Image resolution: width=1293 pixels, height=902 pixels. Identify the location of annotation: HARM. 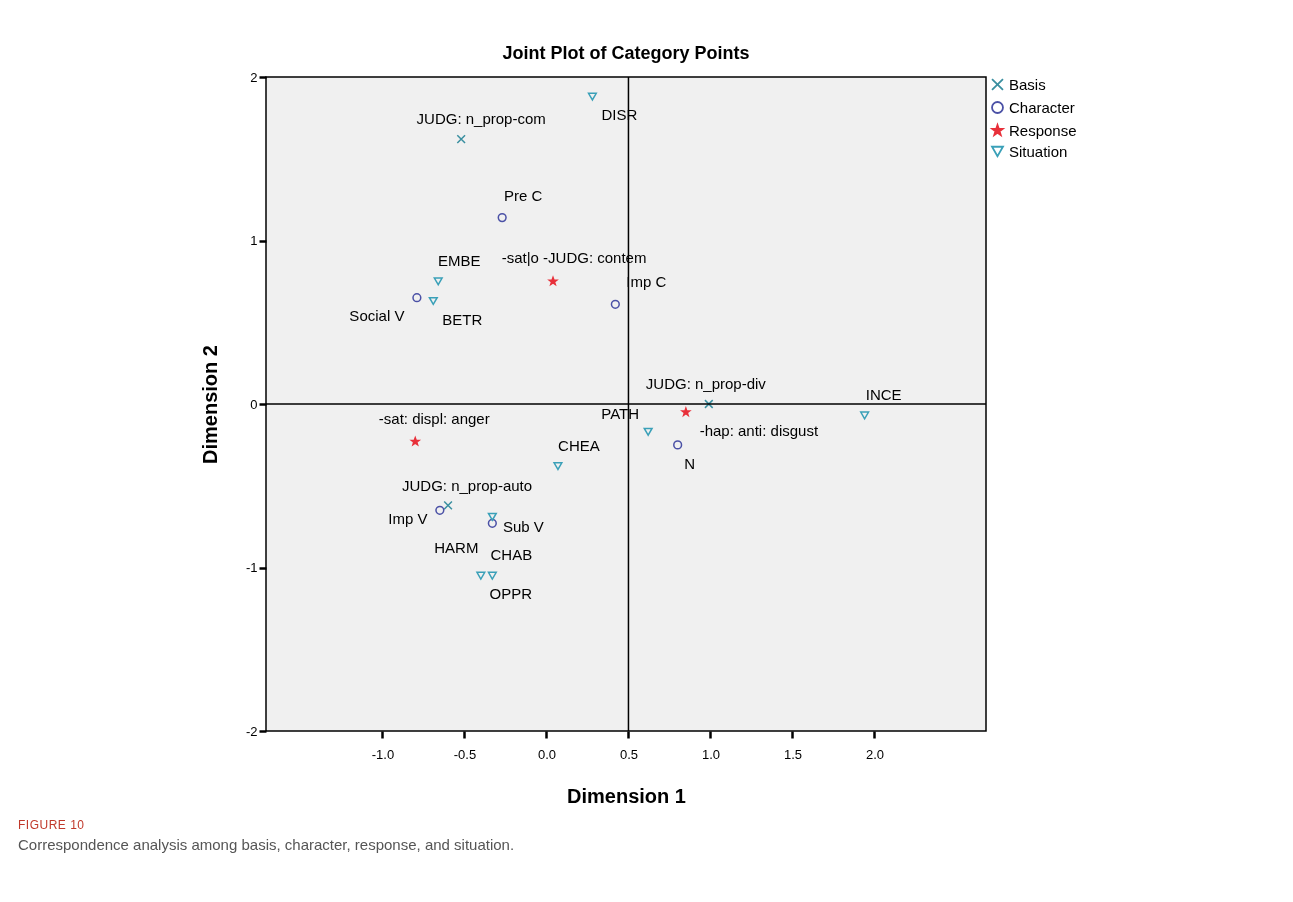
(456, 547).